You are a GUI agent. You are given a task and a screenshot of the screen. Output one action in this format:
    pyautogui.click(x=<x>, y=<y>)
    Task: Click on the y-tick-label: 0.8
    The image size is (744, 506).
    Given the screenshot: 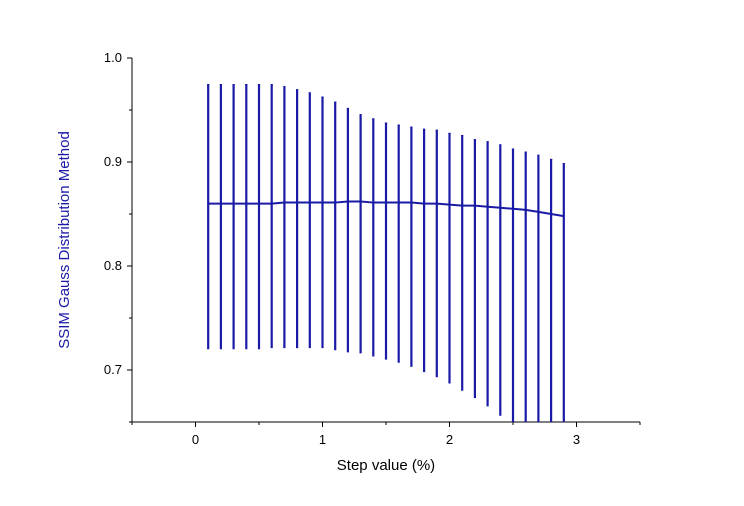 What is the action you would take?
    pyautogui.click(x=113, y=265)
    